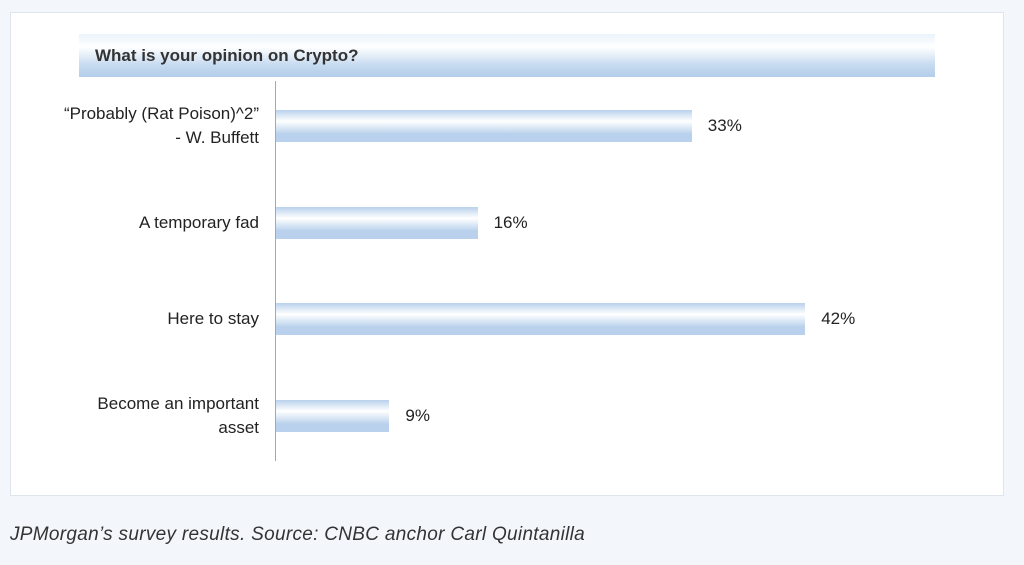 The image size is (1024, 565). What do you see at coordinates (507, 55) in the screenshot?
I see `chart-title: What is your opinion on Crypto?` at bounding box center [507, 55].